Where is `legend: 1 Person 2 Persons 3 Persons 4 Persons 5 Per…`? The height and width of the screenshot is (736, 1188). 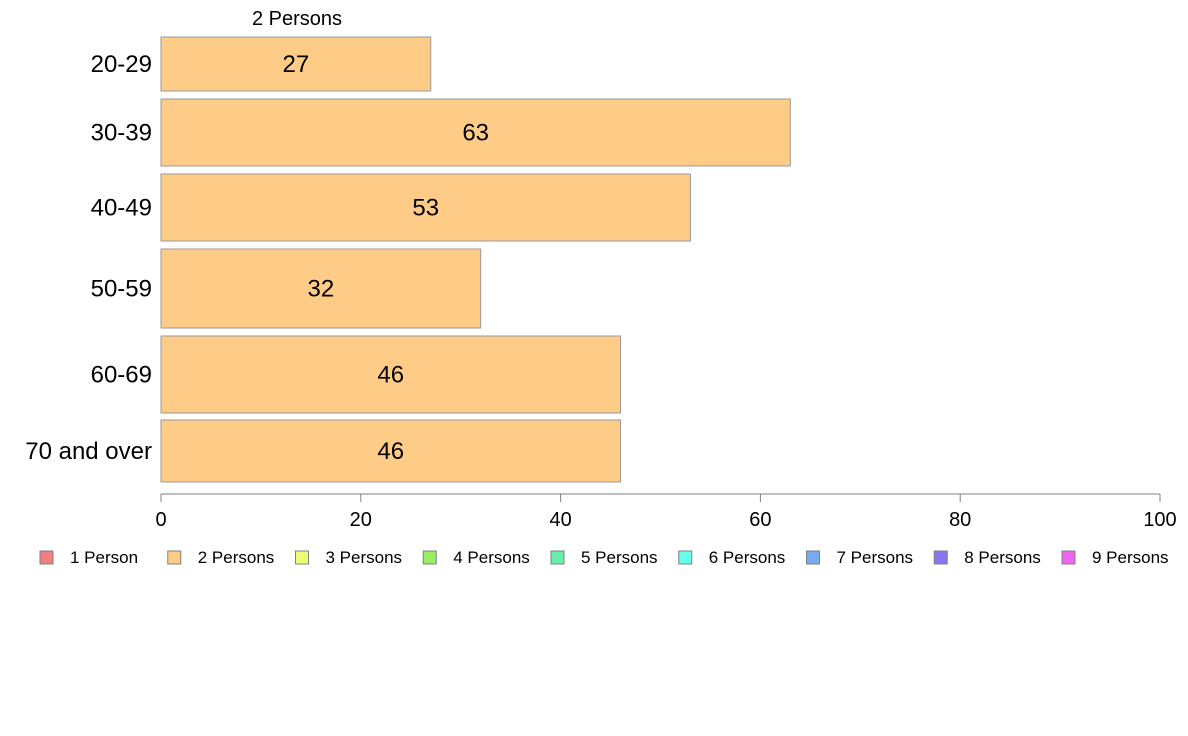 legend: 1 Person 2 Persons 3 Persons 4 Persons 5 Per… is located at coordinates (604, 557).